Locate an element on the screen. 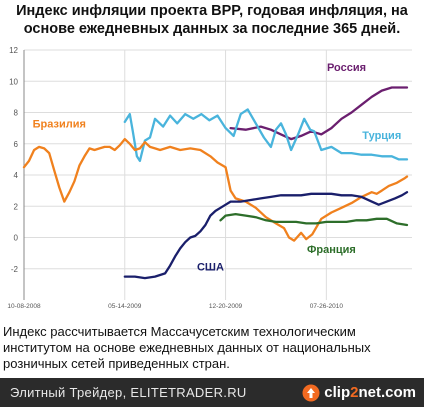  clip2net-arrow-icon is located at coordinates (311, 392).